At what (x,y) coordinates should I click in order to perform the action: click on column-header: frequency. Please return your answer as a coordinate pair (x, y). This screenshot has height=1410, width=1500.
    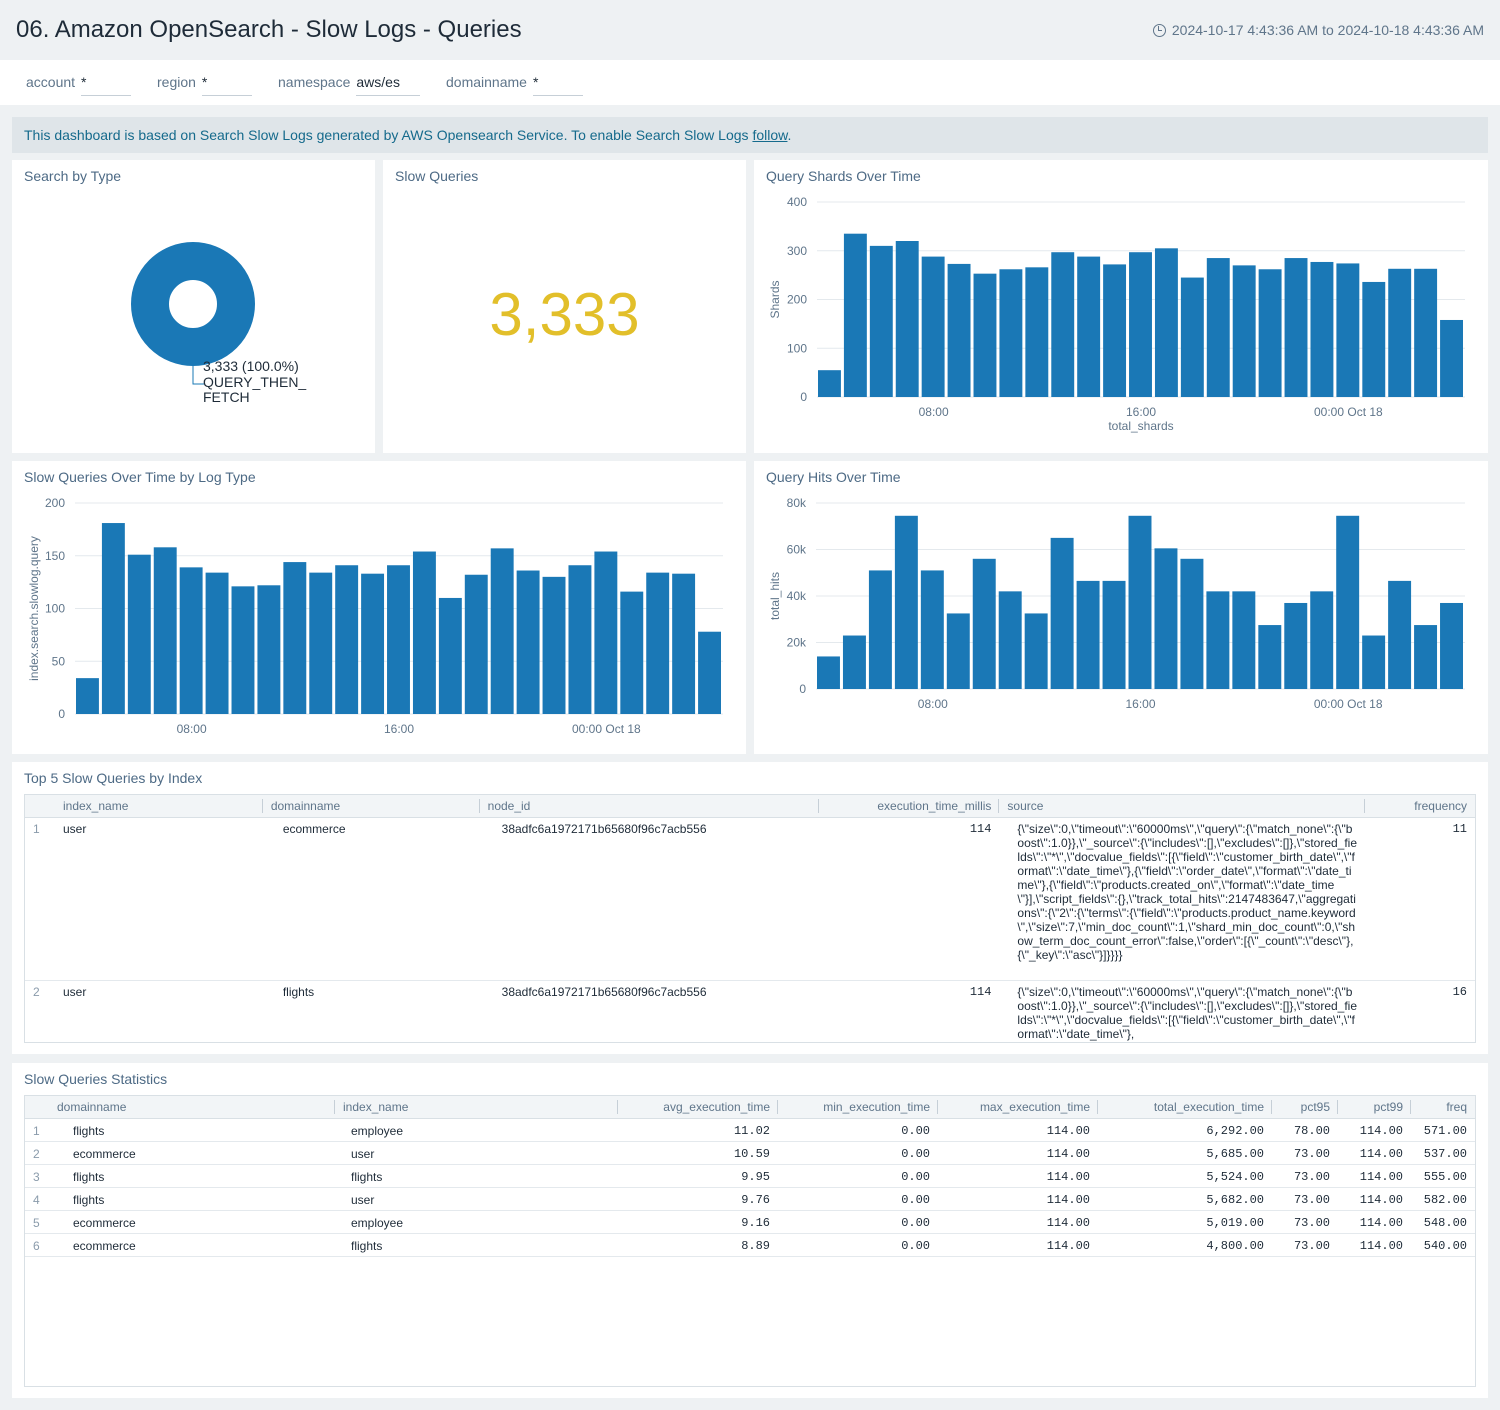
    Looking at the image, I should click on (1420, 806).